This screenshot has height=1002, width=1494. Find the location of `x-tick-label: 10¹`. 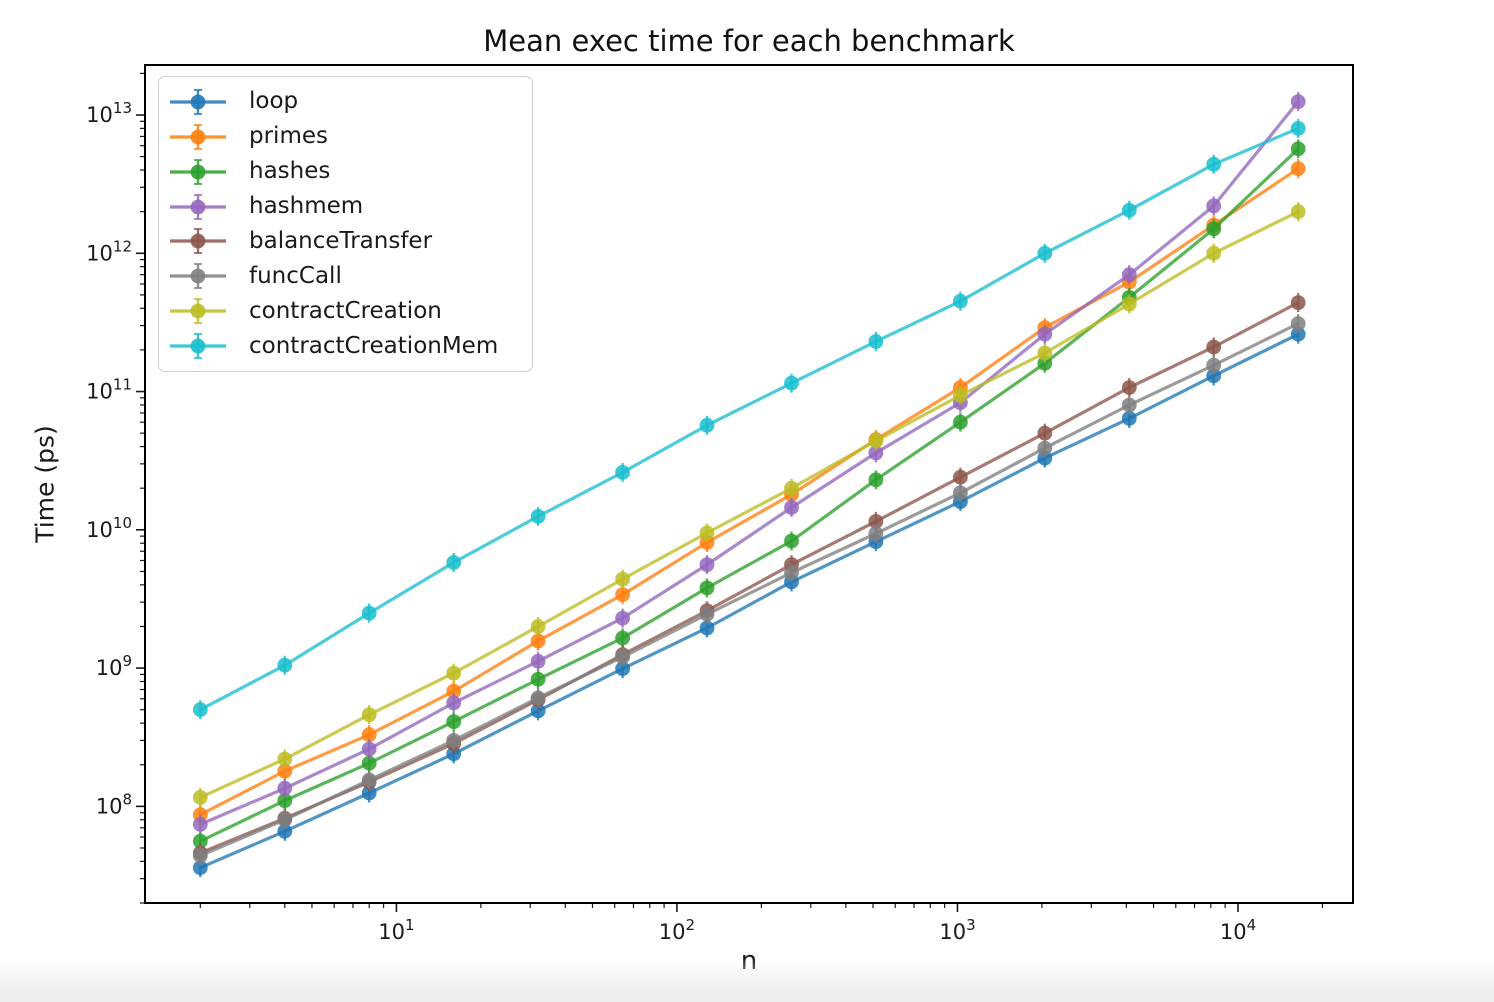

x-tick-label: 10¹ is located at coordinates (396, 930).